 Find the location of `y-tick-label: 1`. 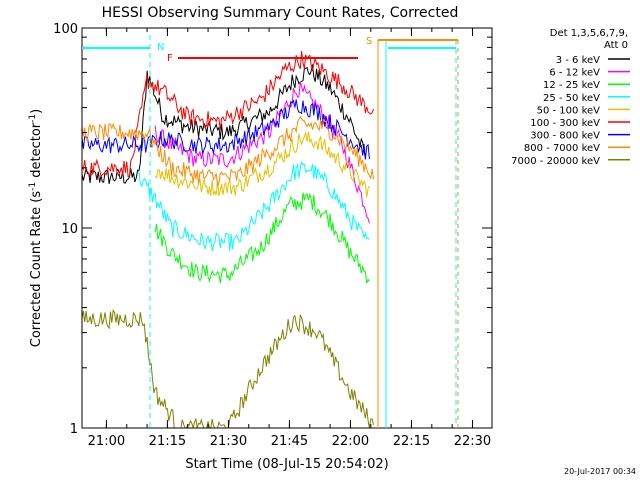

y-tick-label: 1 is located at coordinates (74, 429).